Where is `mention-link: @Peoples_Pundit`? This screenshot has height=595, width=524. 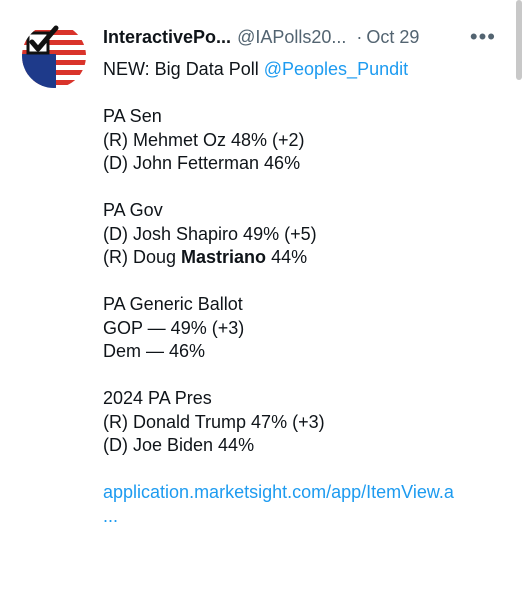 mention-link: @Peoples_Pundit is located at coordinates (336, 69).